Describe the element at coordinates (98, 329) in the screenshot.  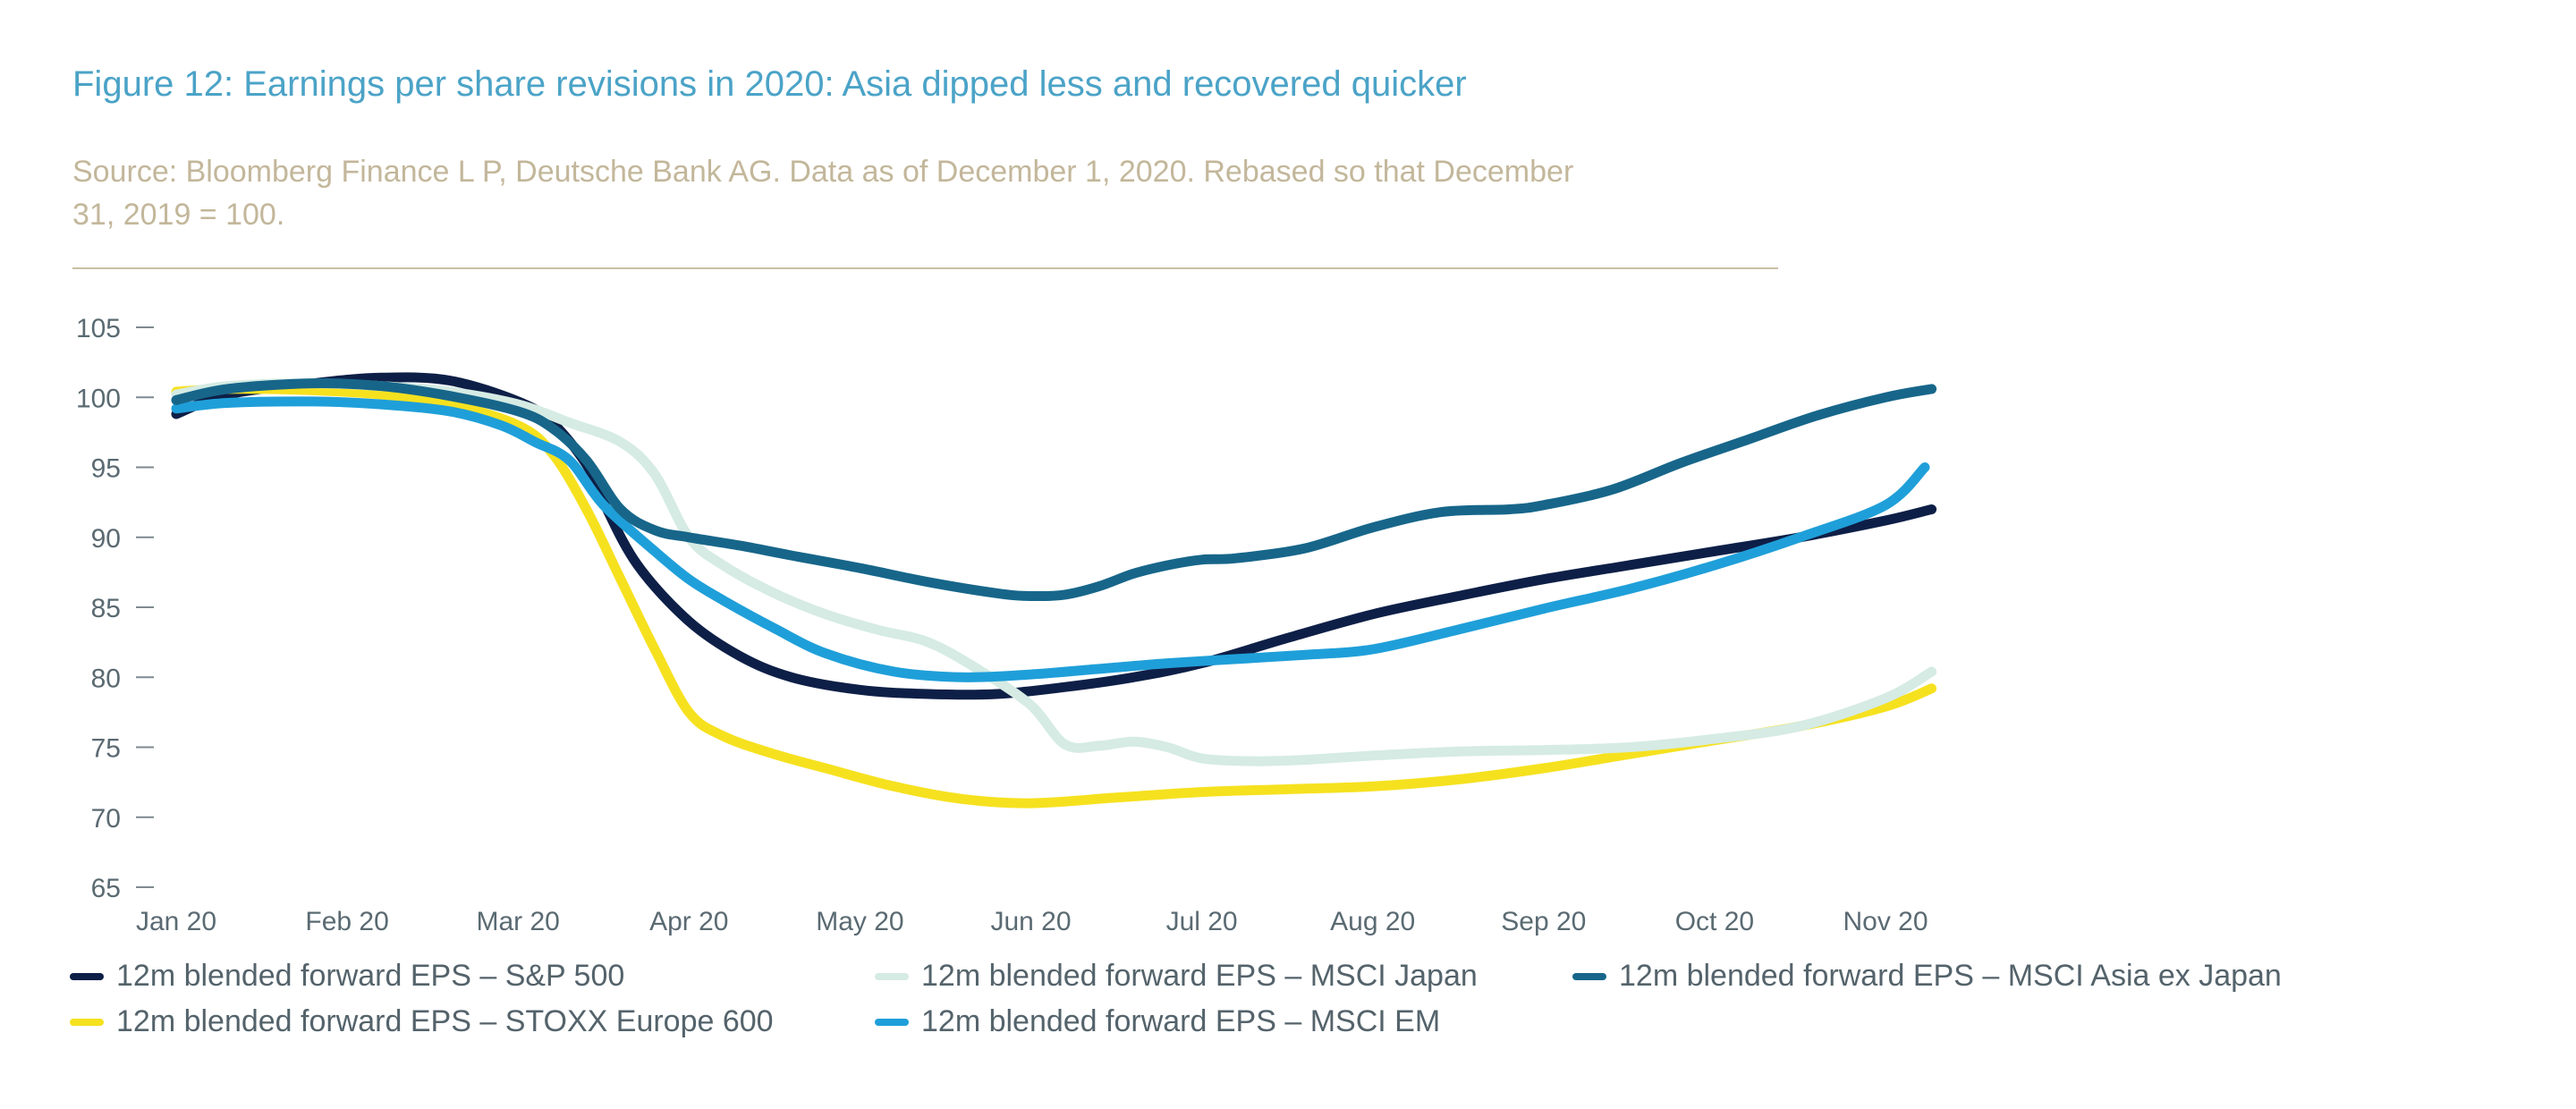
I see `y-tick-label-105: 105` at that location.